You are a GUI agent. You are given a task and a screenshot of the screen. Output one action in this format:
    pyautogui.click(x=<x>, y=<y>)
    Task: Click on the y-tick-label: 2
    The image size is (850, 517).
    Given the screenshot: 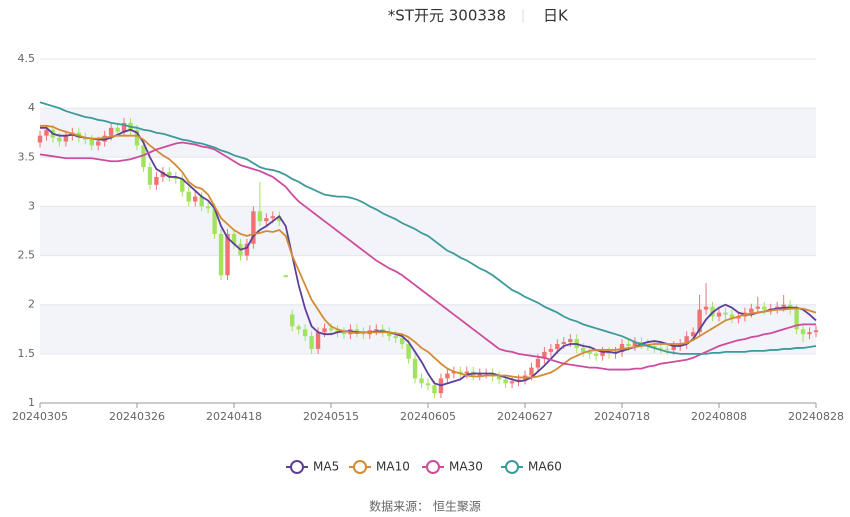 What is the action you would take?
    pyautogui.click(x=31, y=304)
    